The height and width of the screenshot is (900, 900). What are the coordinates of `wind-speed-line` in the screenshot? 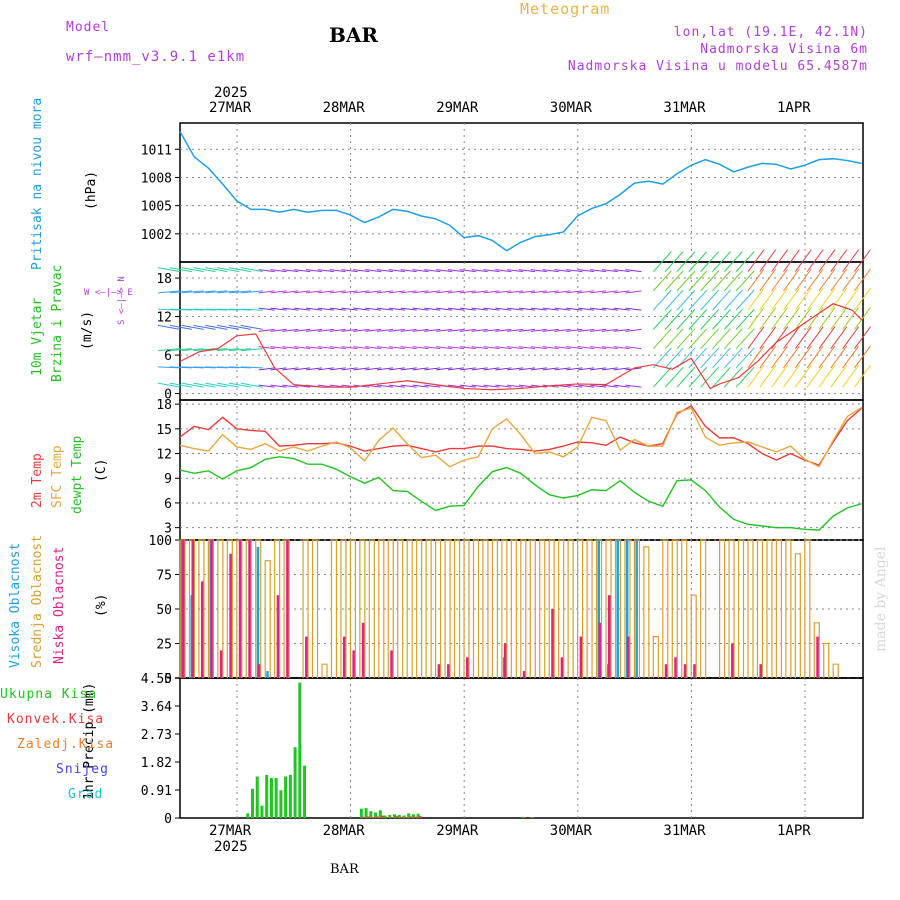 It's located at (521, 347).